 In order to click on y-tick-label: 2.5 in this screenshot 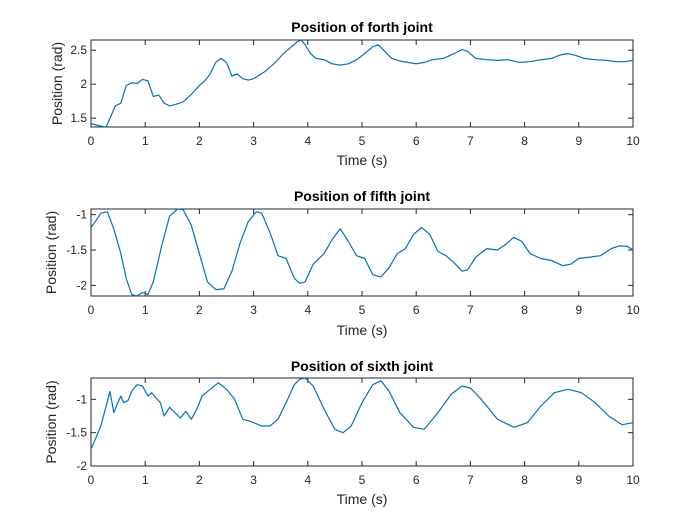, I will do `click(78, 50)`.